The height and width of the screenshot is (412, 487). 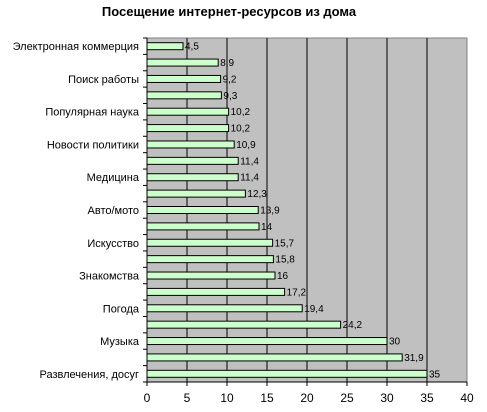 What do you see at coordinates (227, 63) in the screenshot?
I see `data-label: 8,9` at bounding box center [227, 63].